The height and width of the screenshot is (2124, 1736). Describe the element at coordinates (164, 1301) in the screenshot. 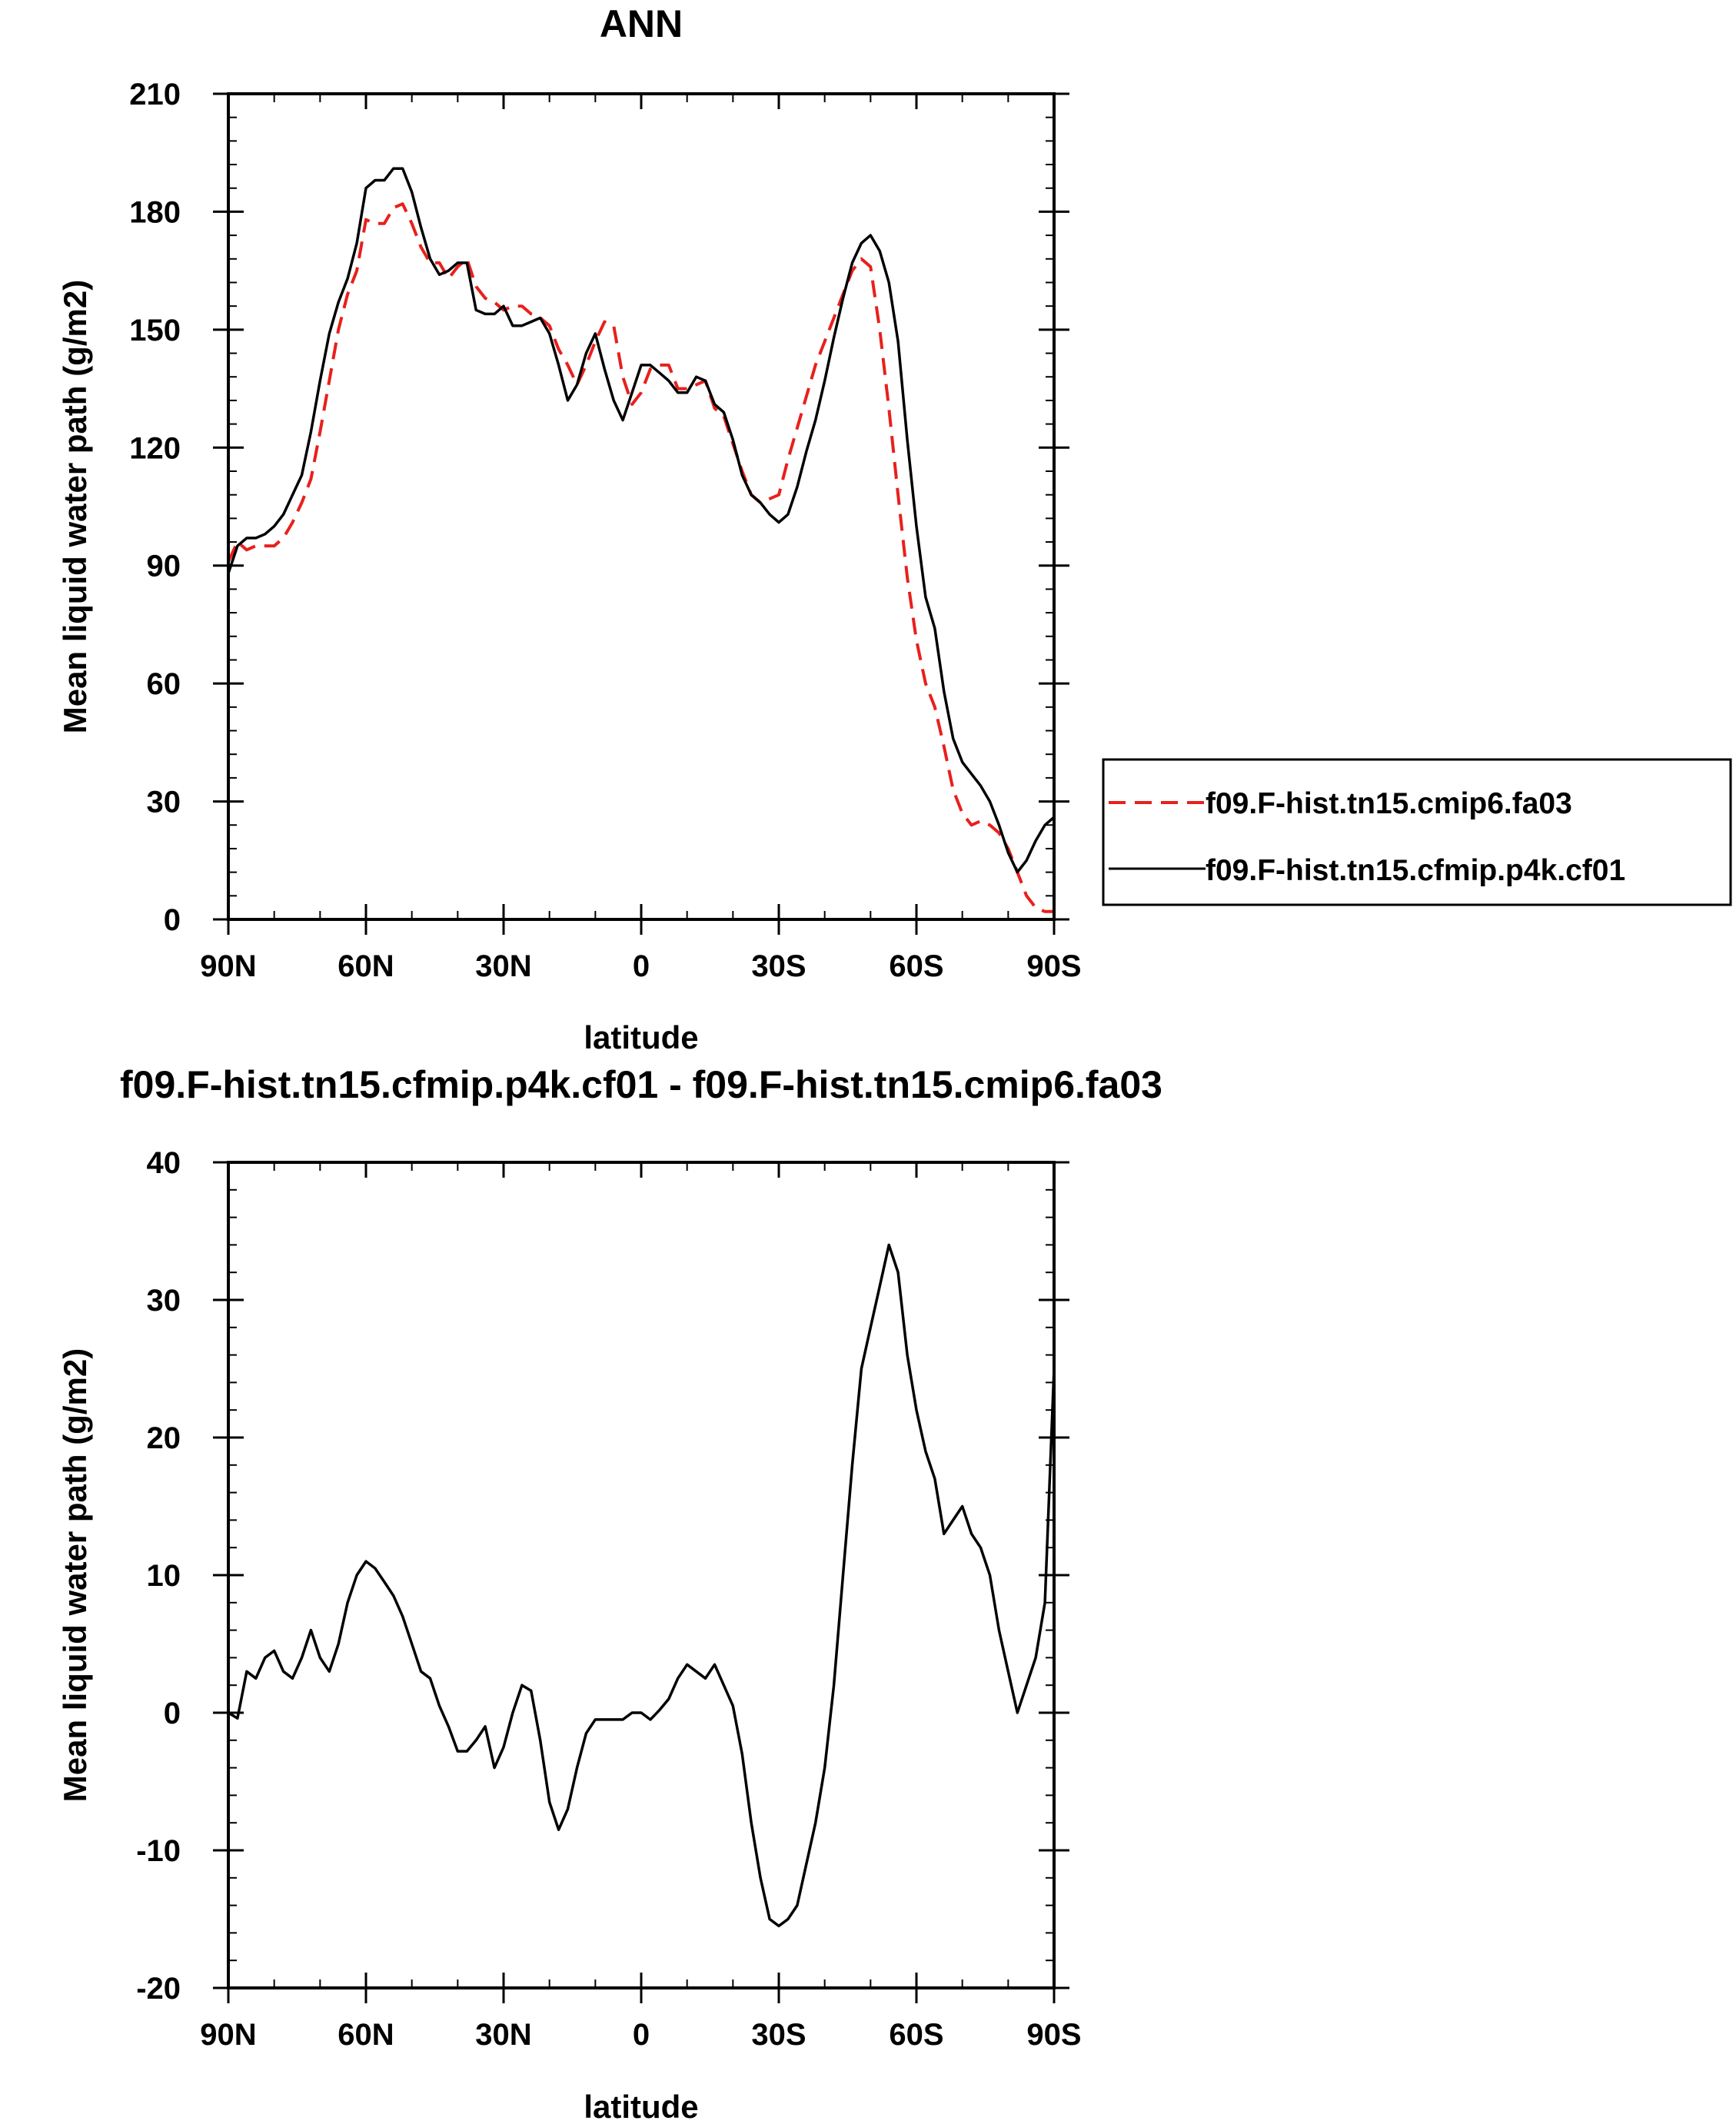

I see `bottom-y-tick-label: 30` at that location.